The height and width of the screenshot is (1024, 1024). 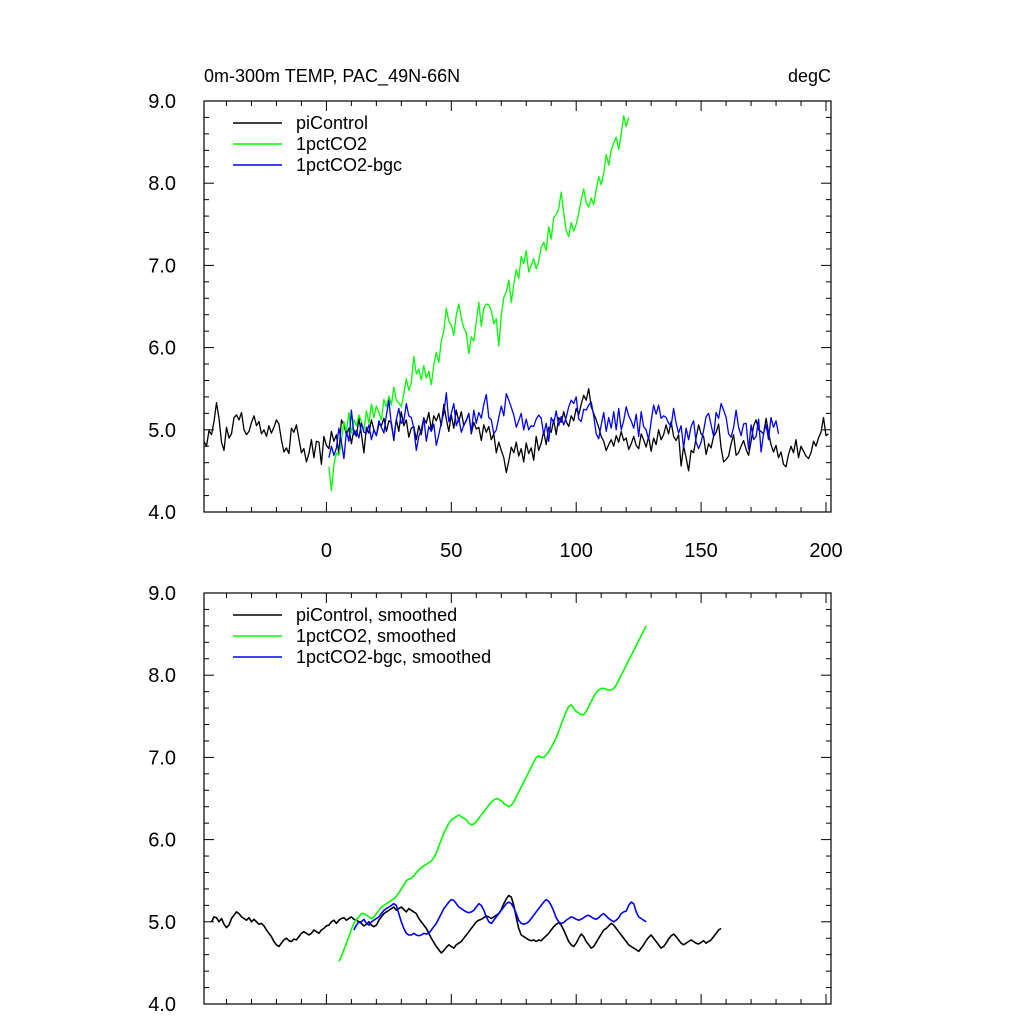 I want to click on series-line-picontrol-smoothed, so click(x=466, y=924).